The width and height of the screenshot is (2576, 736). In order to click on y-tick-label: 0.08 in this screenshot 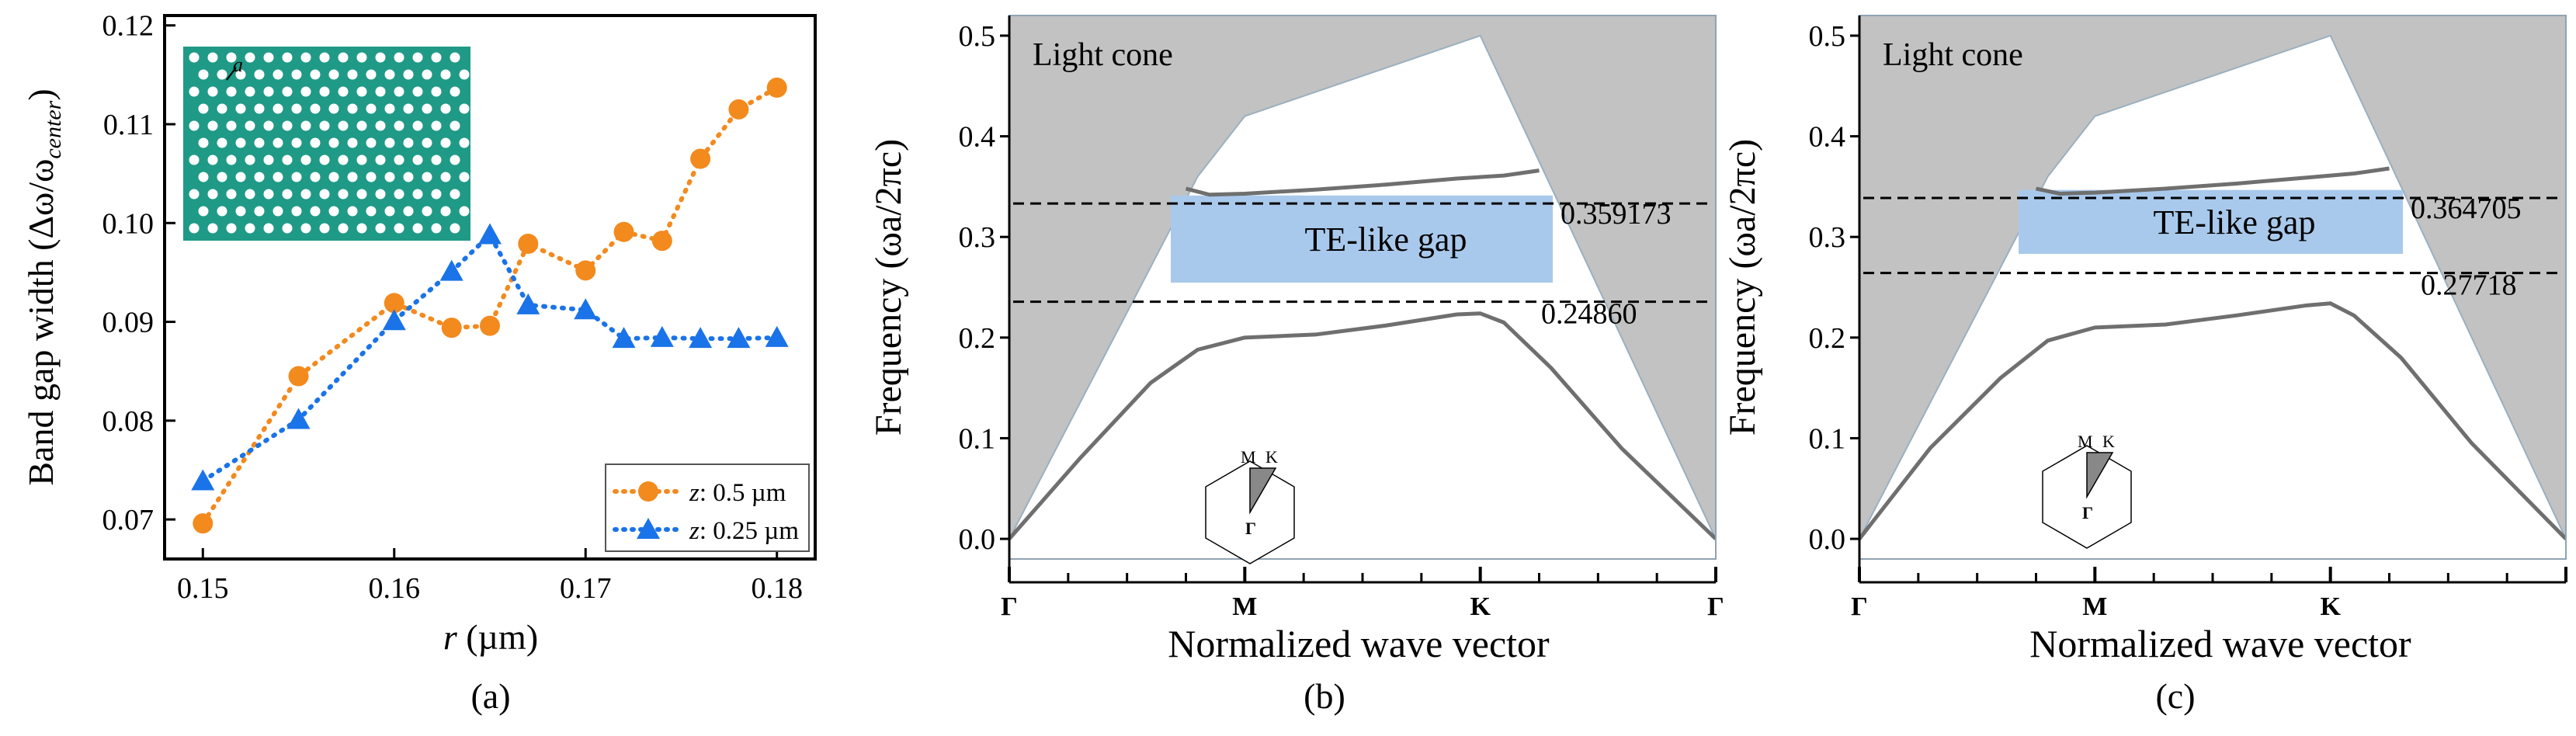, I will do `click(128, 421)`.